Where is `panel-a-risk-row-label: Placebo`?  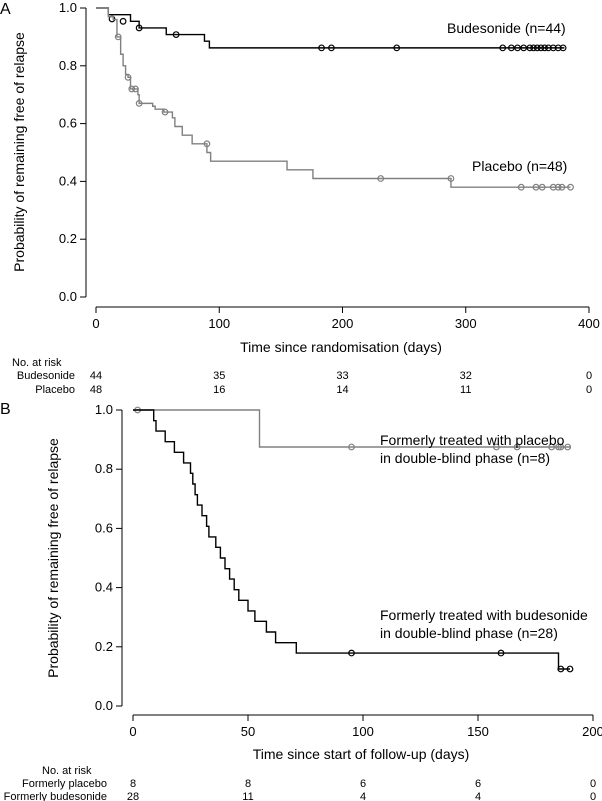
panel-a-risk-row-label: Placebo is located at coordinates (55, 390).